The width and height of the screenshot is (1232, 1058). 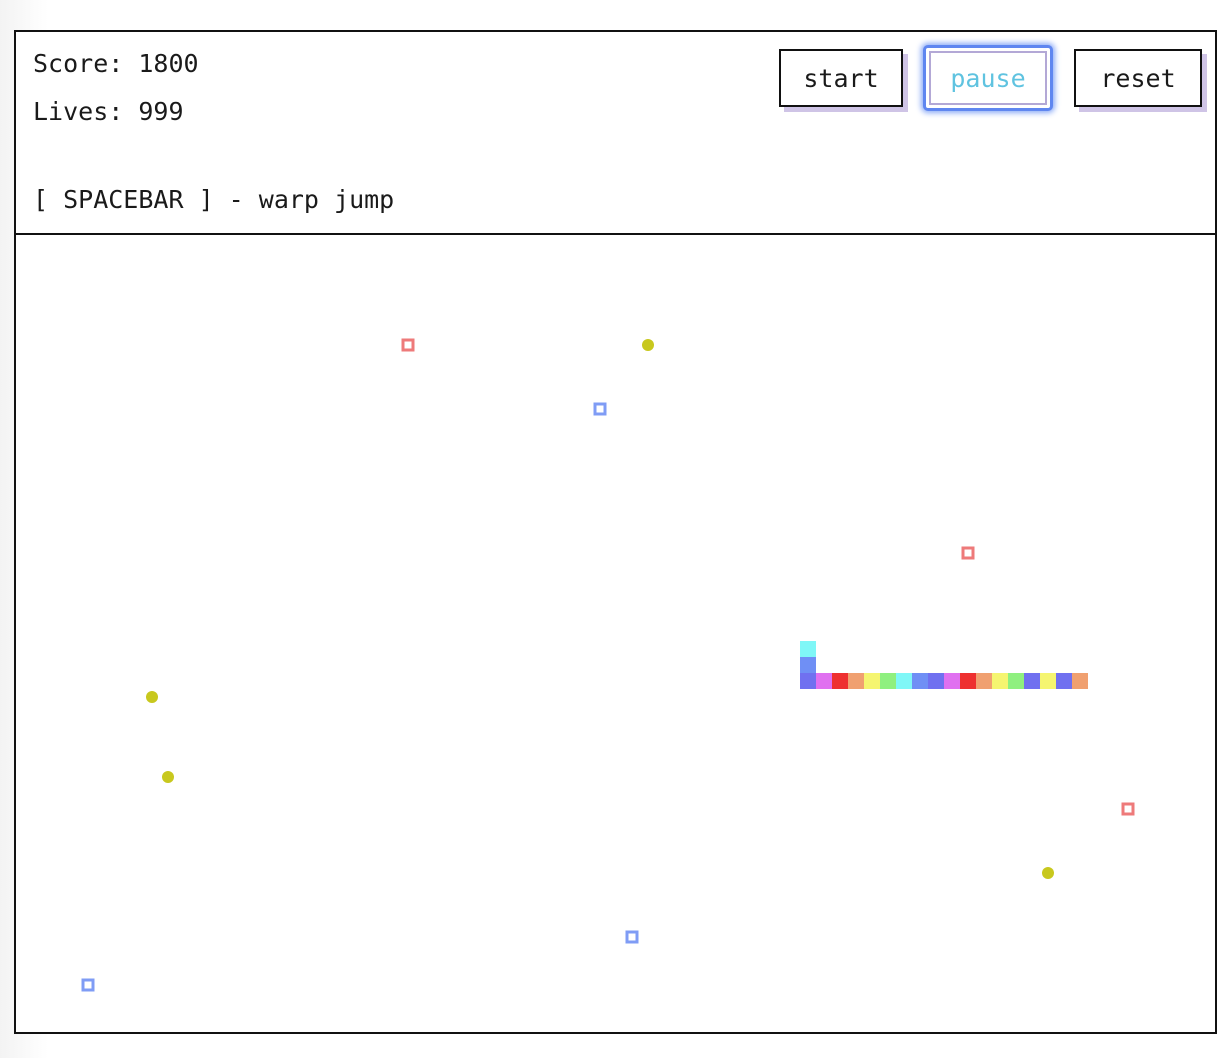 I want to click on lives-display: Lives: 999, so click(x=108, y=111).